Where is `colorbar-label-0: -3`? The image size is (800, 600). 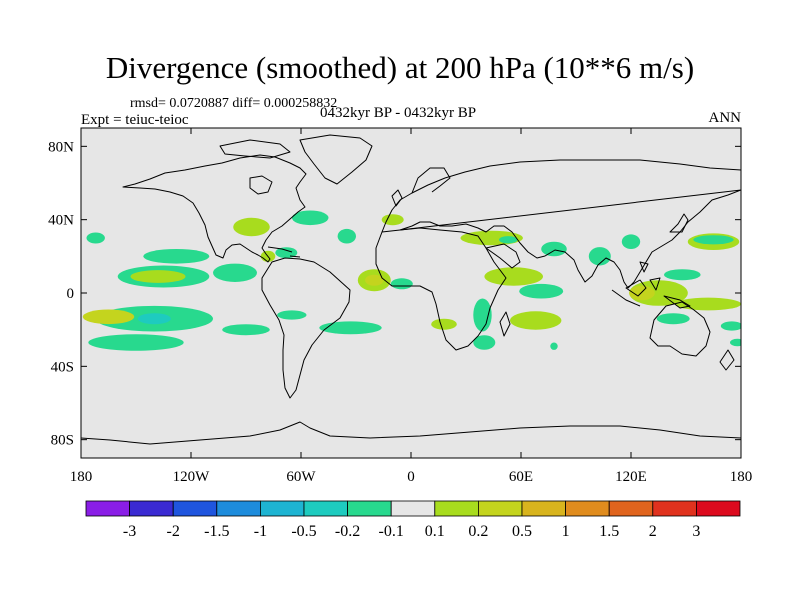 colorbar-label-0: -3 is located at coordinates (129, 531).